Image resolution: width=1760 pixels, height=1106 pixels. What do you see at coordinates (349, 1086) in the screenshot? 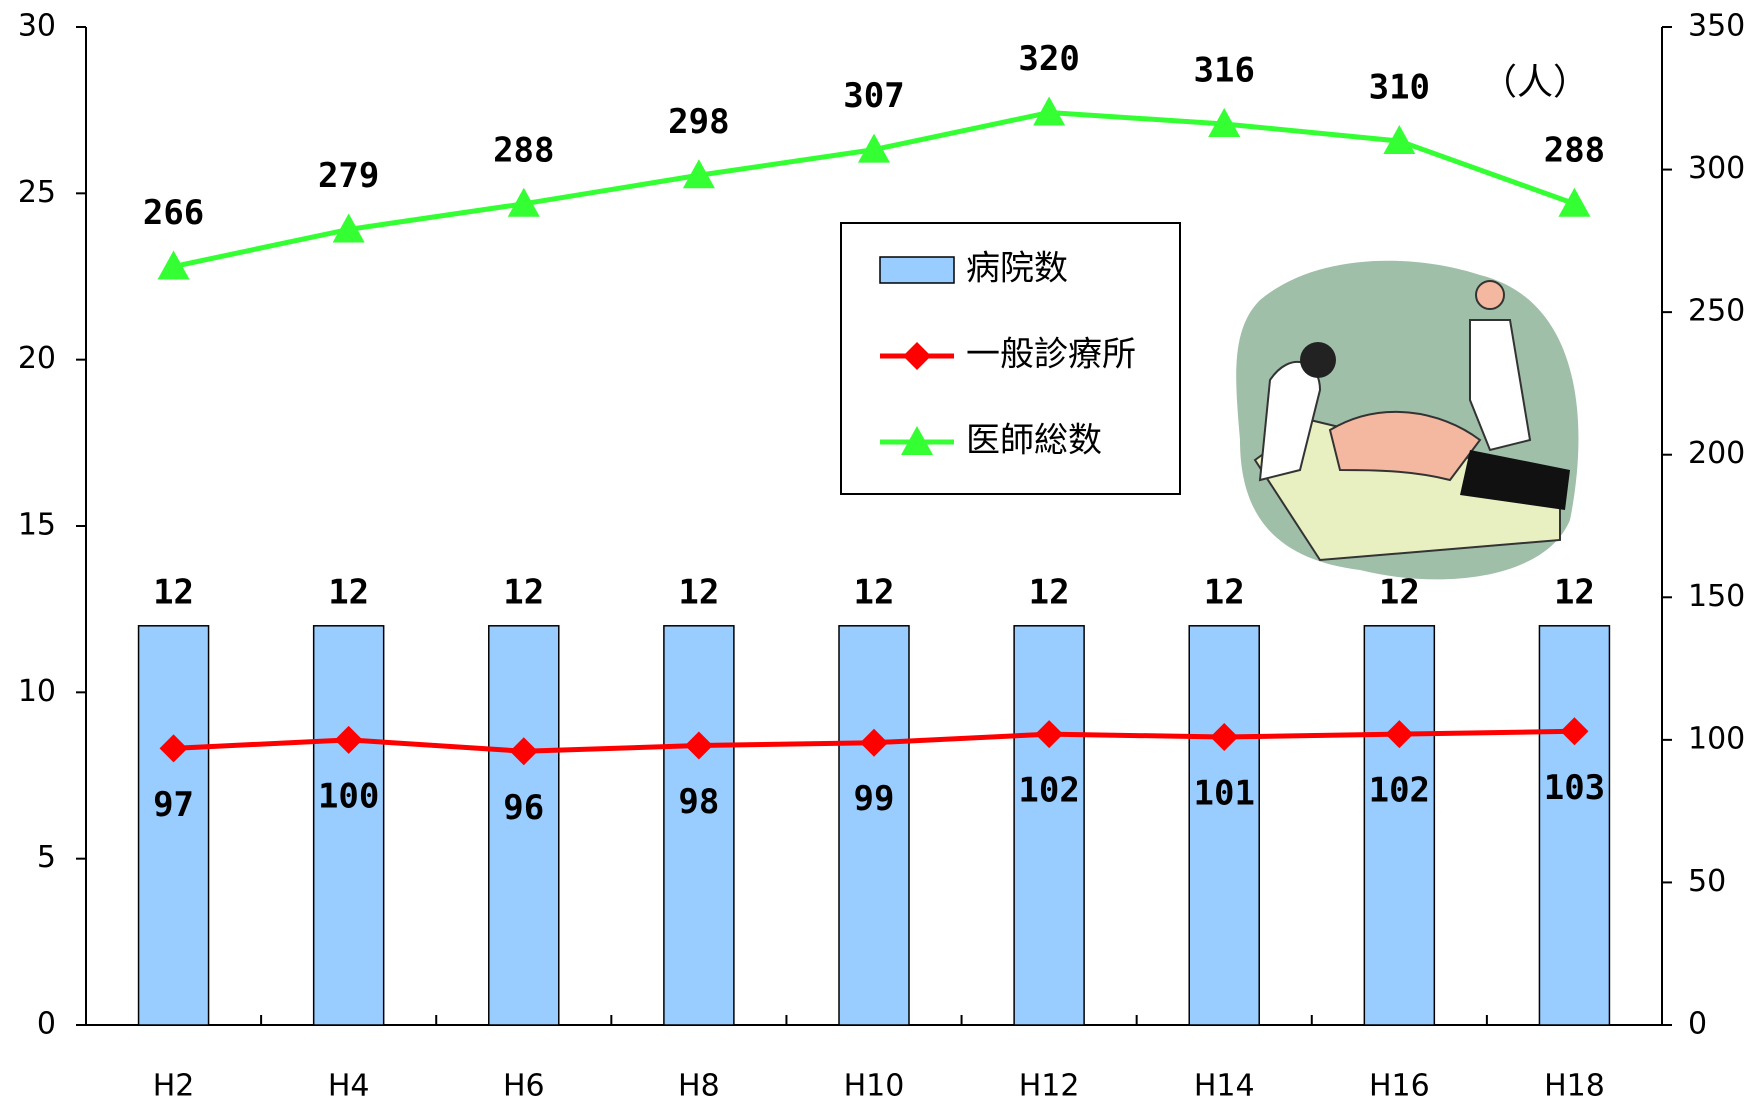
I see `x-tick-label: H4` at bounding box center [349, 1086].